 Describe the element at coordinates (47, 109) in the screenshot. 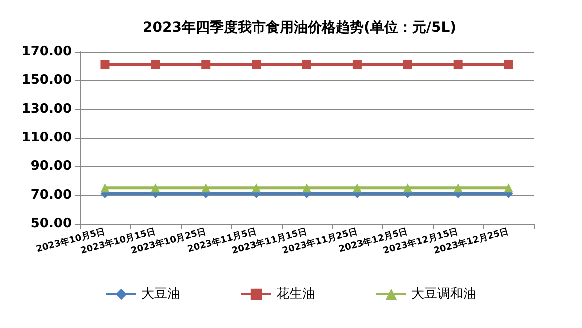

I see `y-tick-label: 130.00` at that location.